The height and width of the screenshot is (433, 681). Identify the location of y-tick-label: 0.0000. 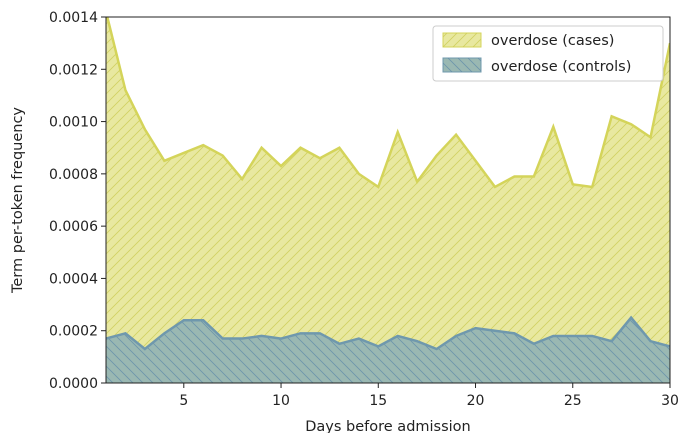
(73, 384).